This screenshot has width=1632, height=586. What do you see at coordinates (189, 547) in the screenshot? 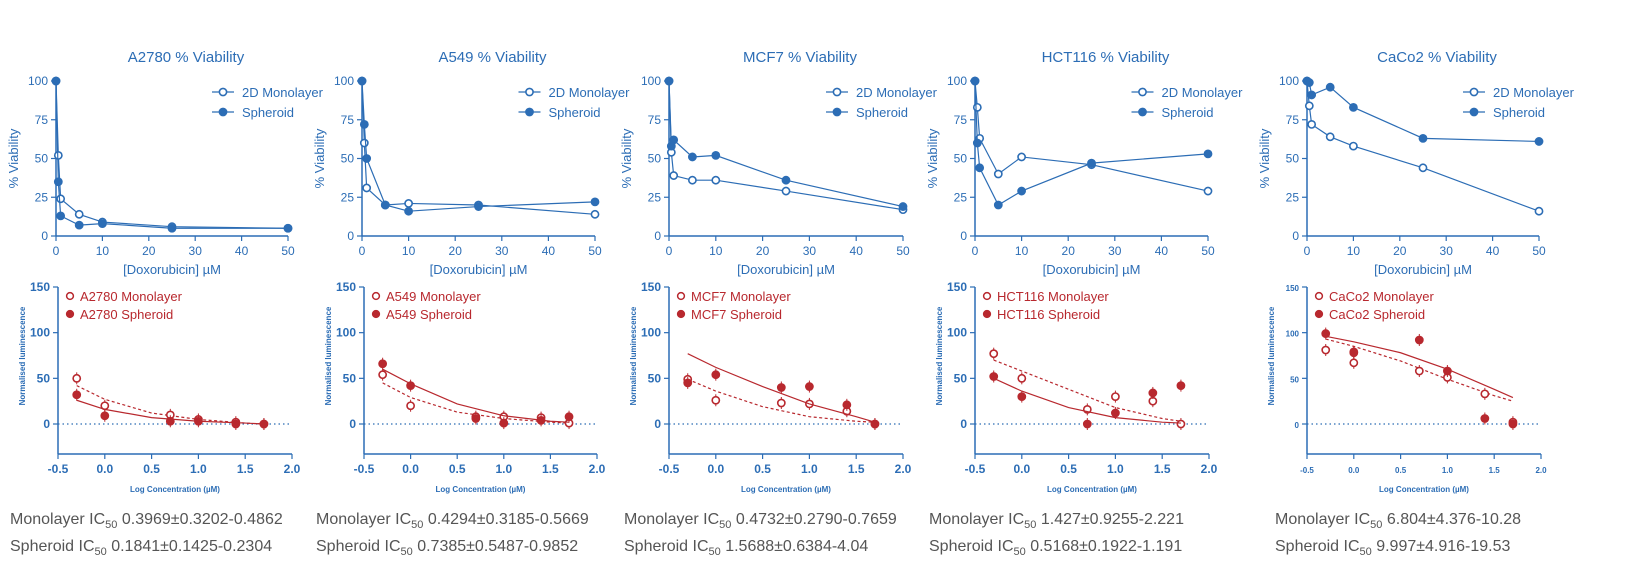
I see `ic50-value: 0.1841±0.1425-0.2304` at bounding box center [189, 547].